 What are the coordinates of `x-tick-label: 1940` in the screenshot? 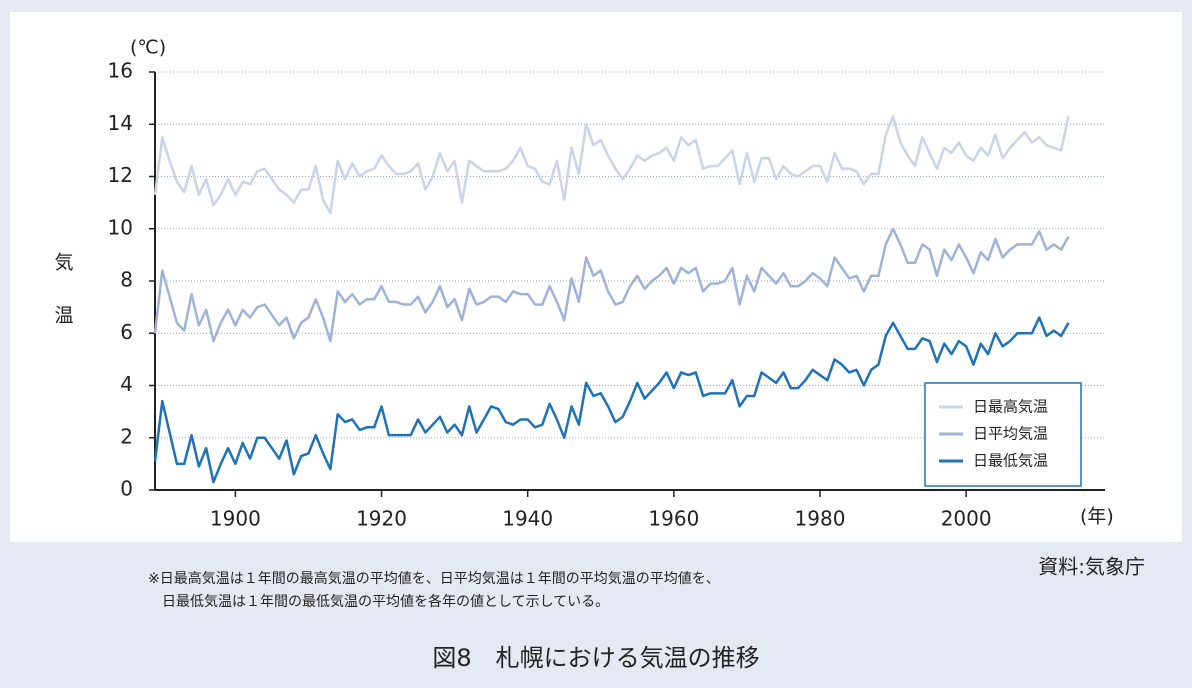 It's located at (527, 519).